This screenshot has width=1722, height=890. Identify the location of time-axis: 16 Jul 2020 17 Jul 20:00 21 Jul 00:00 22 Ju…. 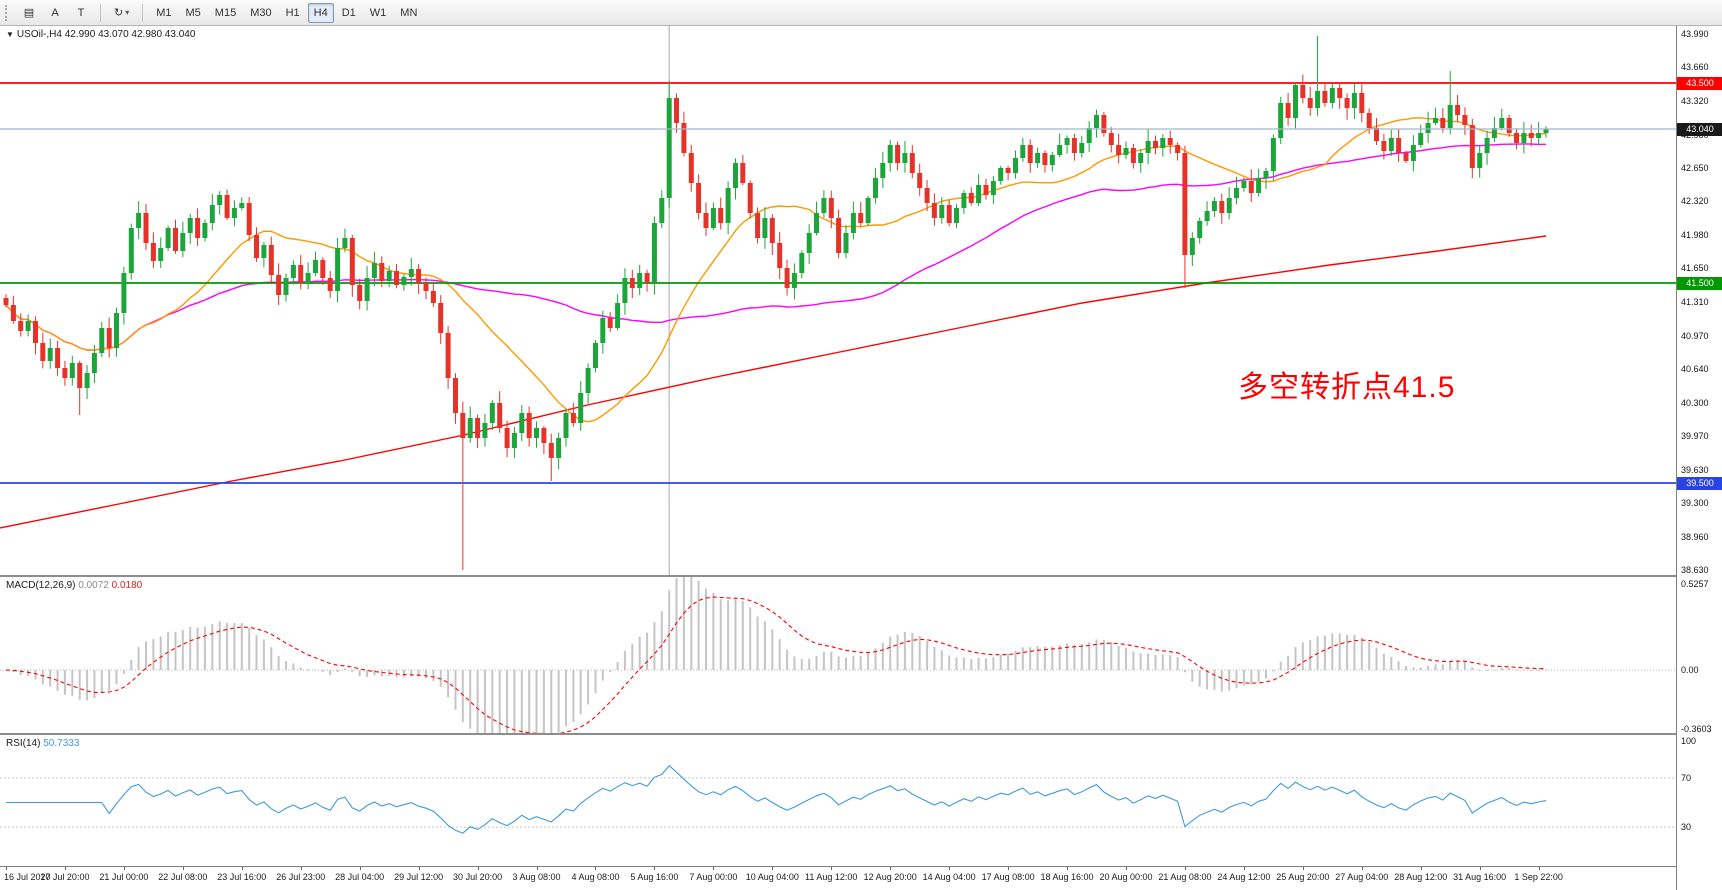
(861, 878).